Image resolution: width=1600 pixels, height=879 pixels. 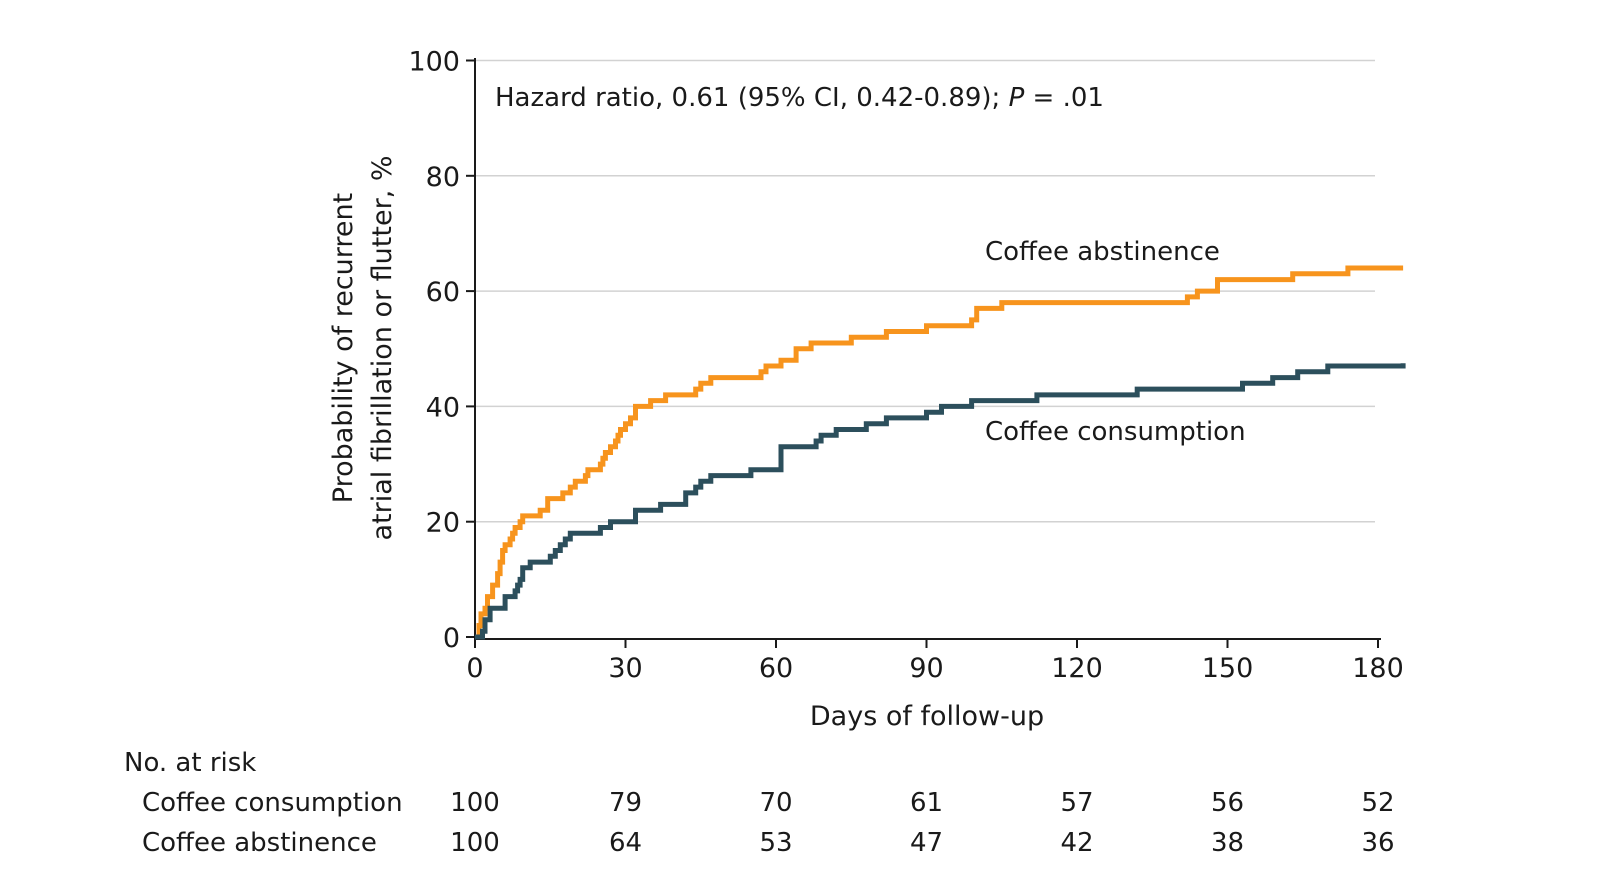 What do you see at coordinates (922, 823) in the screenshot?
I see `risk-values: 100 79 70 61 57 56 52 100 64 53 47 42 38 36` at bounding box center [922, 823].